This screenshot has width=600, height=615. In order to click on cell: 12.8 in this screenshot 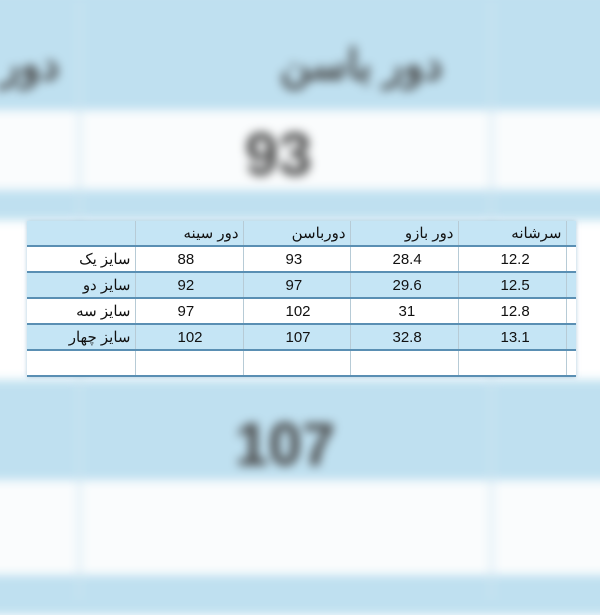, I will do `click(512, 311)`.